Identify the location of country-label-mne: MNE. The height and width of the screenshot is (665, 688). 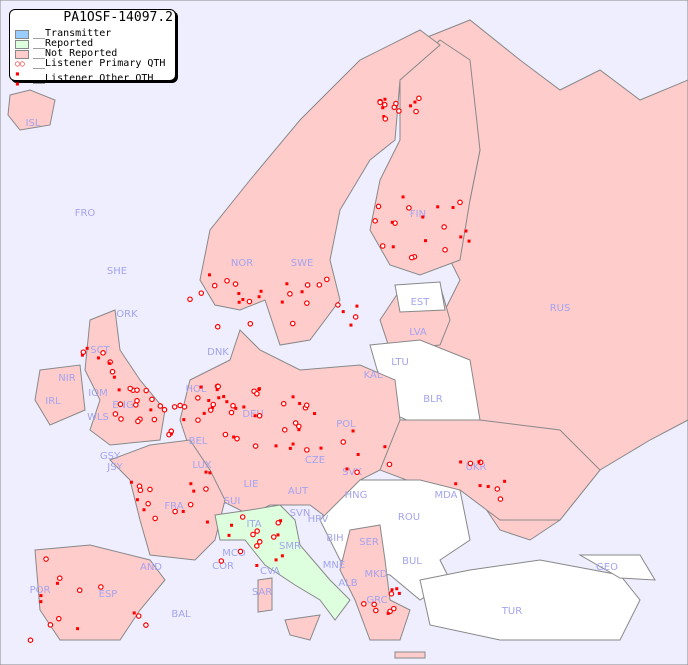
(334, 565).